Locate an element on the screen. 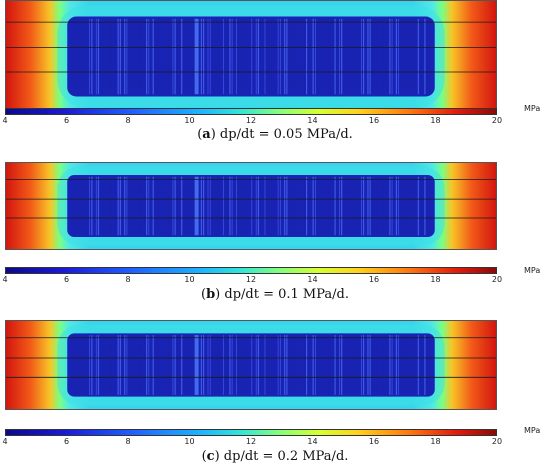  caption-label-c: c is located at coordinates (210, 456).